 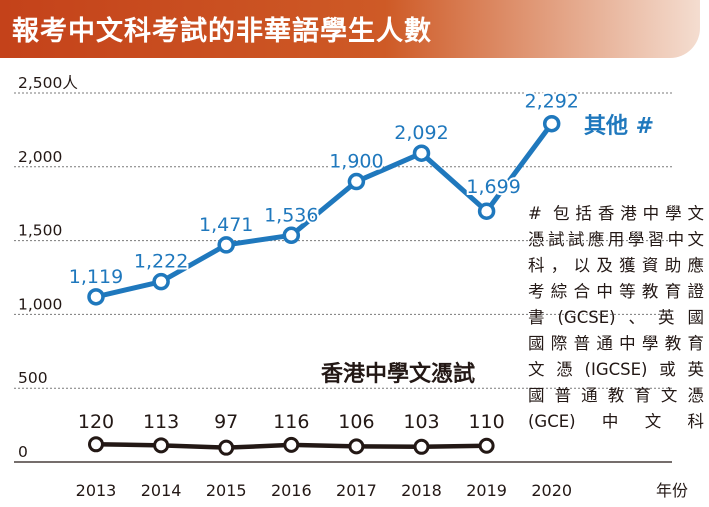 I want to click on x-tick-label: 2019, so click(x=486, y=490).